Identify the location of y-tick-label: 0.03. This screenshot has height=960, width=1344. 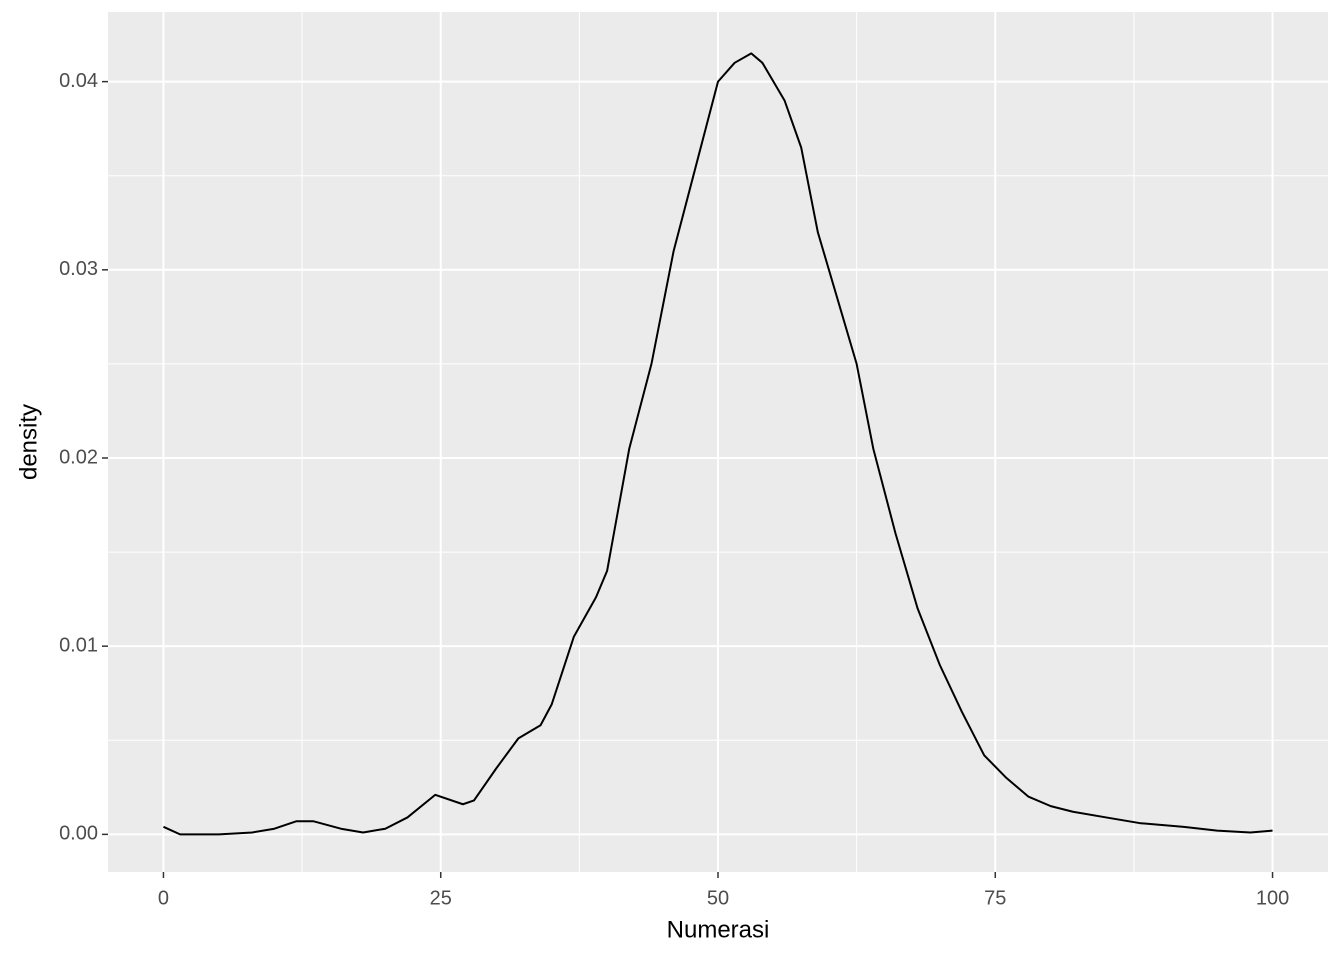
(78, 269).